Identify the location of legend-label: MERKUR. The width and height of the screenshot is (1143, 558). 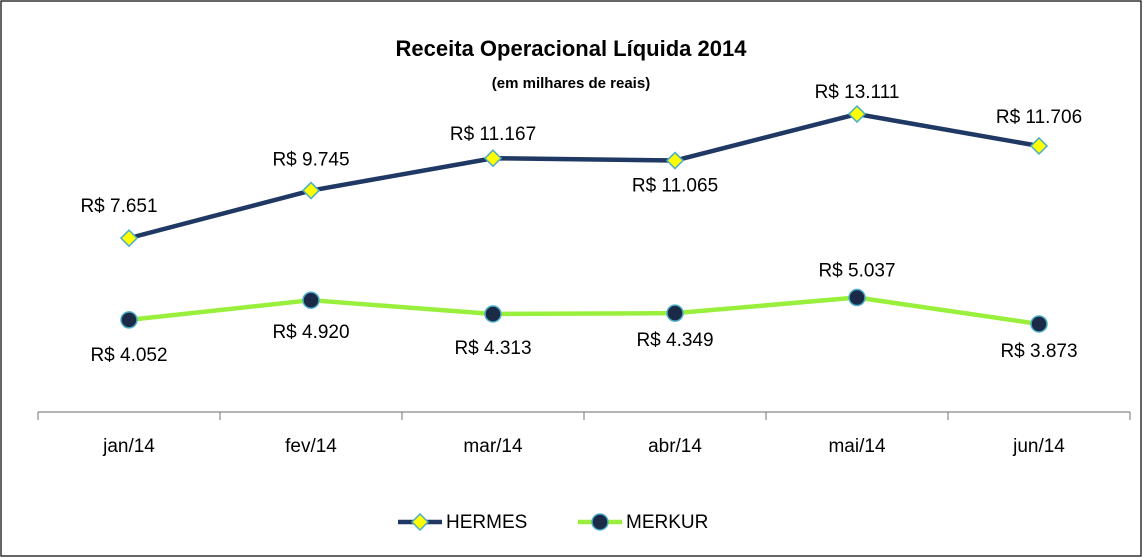
(667, 522).